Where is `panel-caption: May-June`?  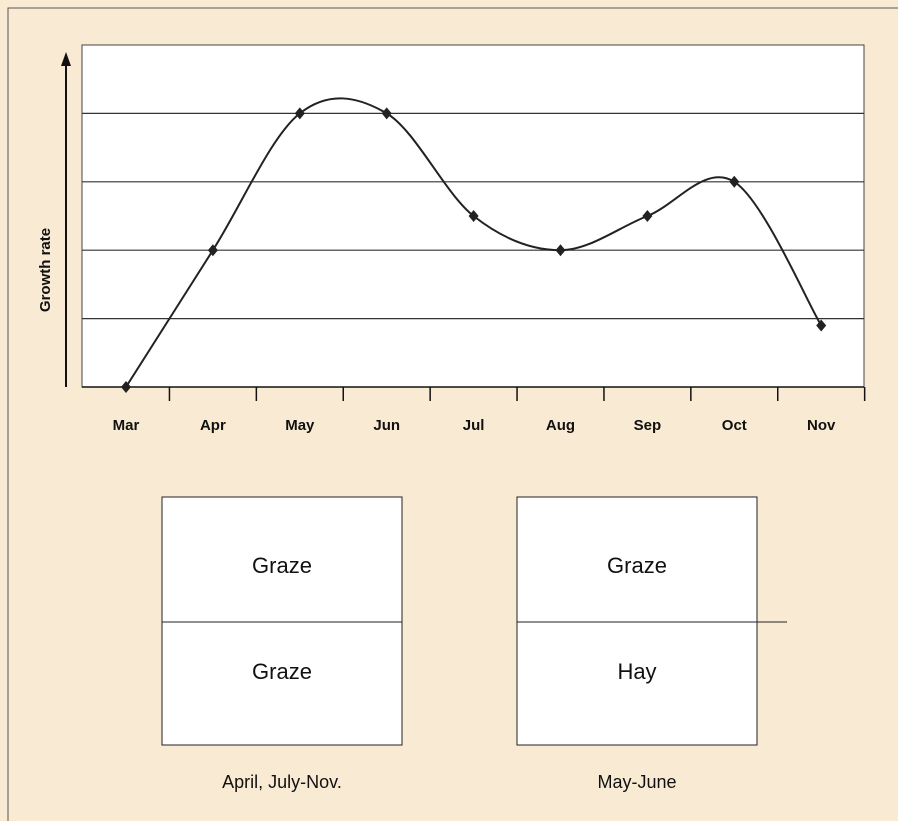
panel-caption: May-June is located at coordinates (636, 782).